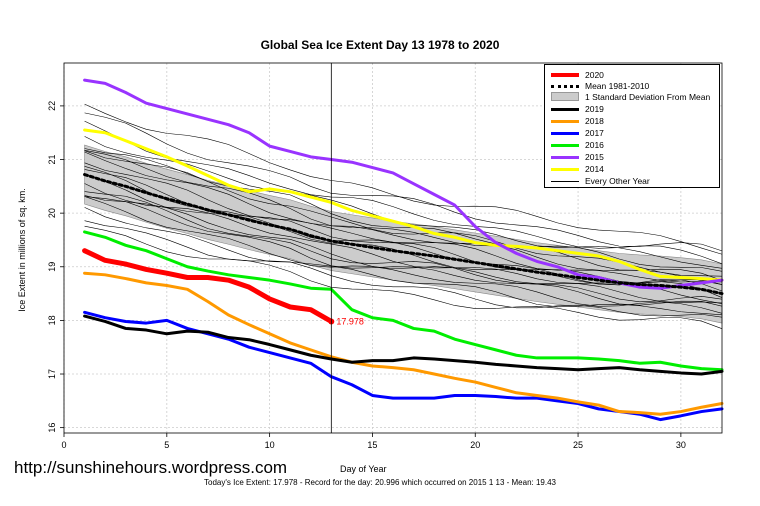 The width and height of the screenshot is (760, 506). Describe the element at coordinates (594, 120) in the screenshot. I see `legend-label: 2018` at that location.